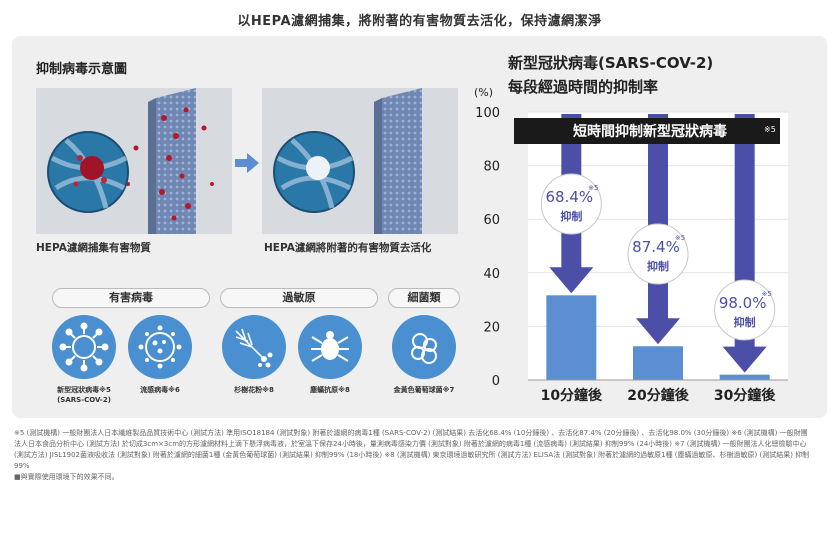  I want to click on agent-label-bacteria: 金黃色葡萄球菌※7, so click(424, 390).